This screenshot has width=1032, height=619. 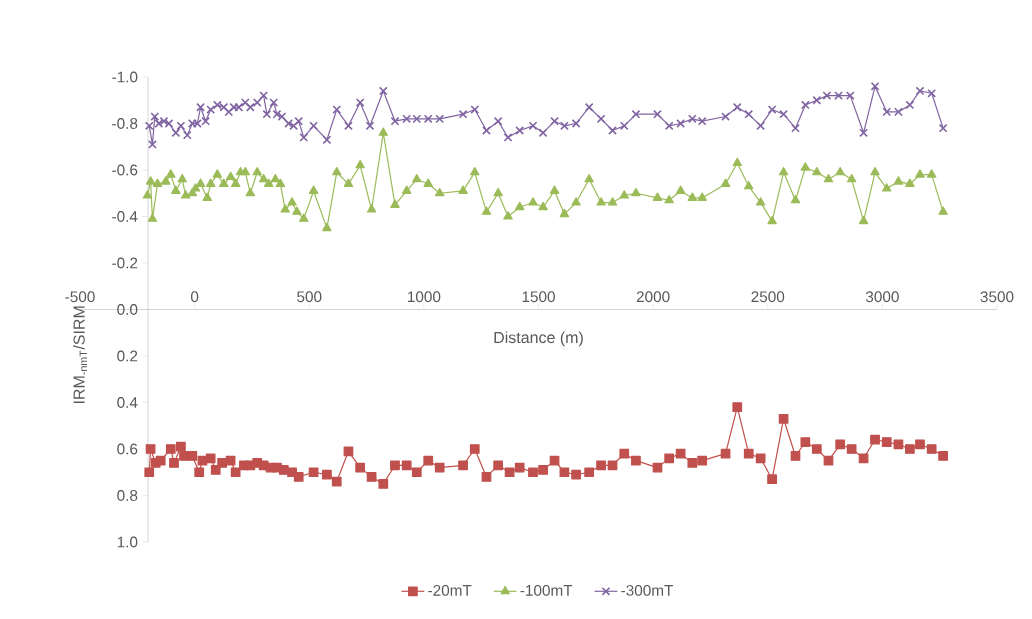 I want to click on y-tick-label: 0.0, so click(x=127, y=309).